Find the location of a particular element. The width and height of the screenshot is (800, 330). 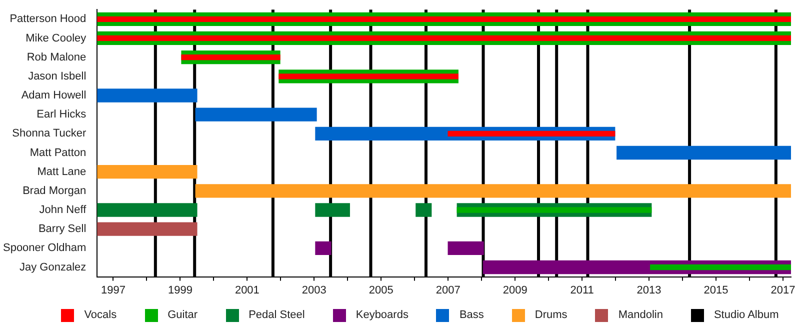

y-tick-label: Mike Cooley is located at coordinates (56, 38).